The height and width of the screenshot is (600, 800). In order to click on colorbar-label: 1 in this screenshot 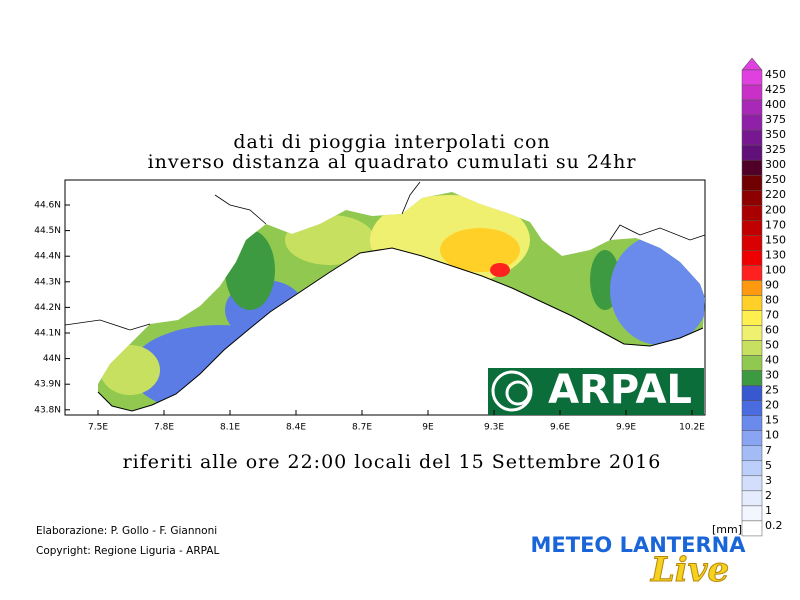, I will do `click(768, 510)`.